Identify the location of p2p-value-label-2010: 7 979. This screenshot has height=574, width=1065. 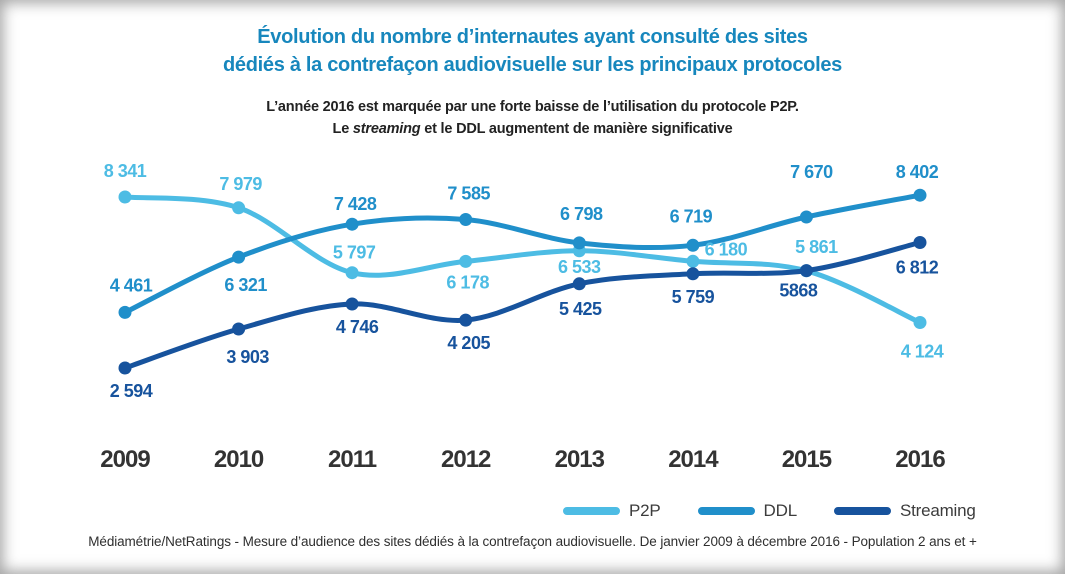
(240, 184).